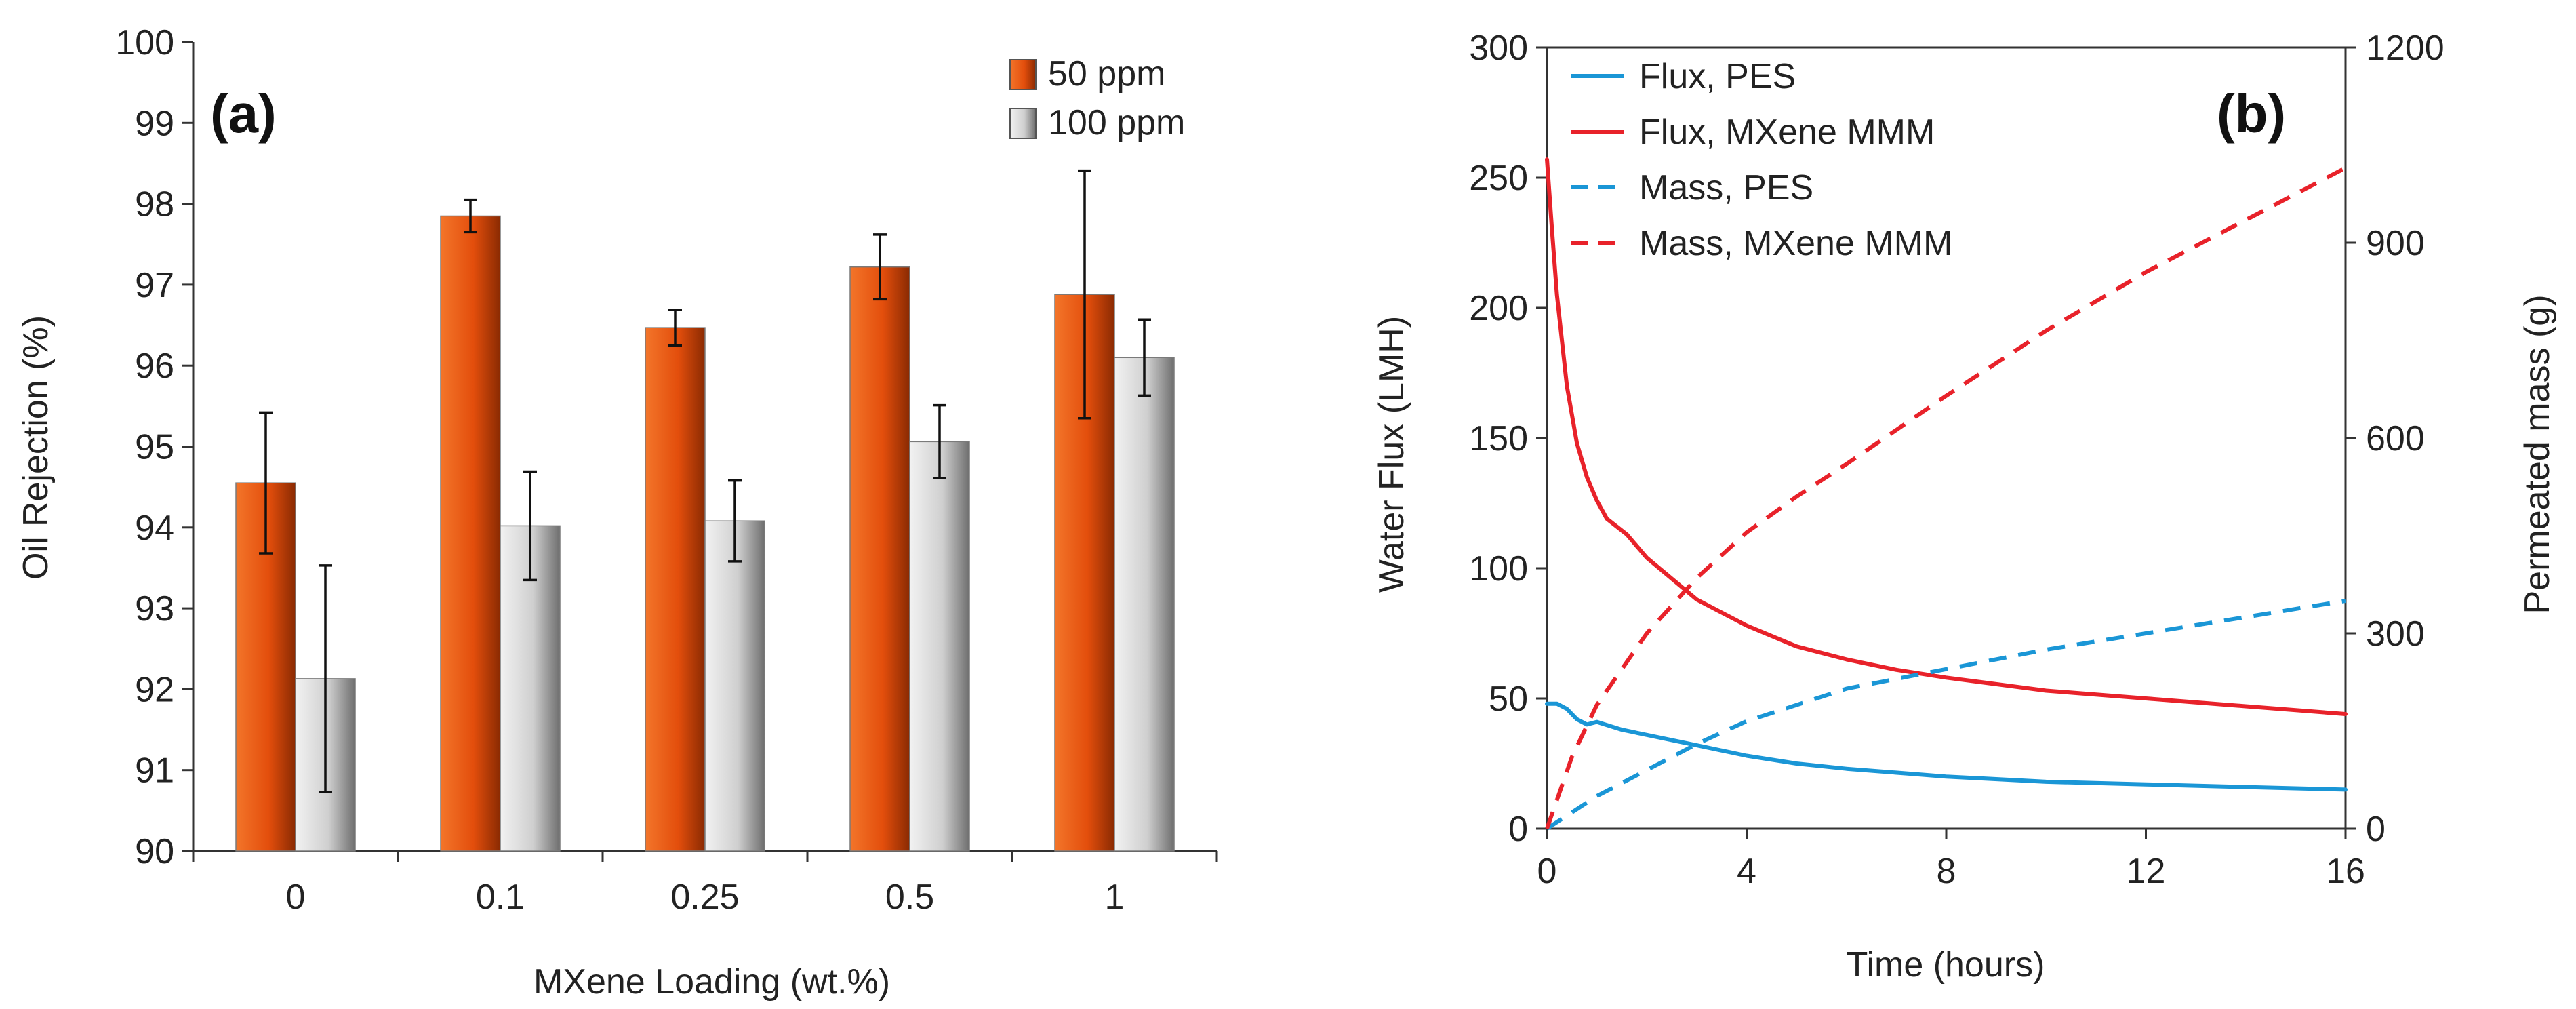 This screenshot has height=1009, width=2576. What do you see at coordinates (2251, 113) in the screenshot?
I see `panel-label-b: (b)` at bounding box center [2251, 113].